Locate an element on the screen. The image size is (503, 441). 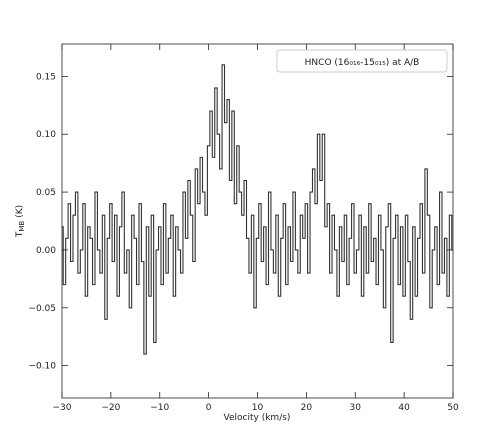
y-tick-label: 0.10 is located at coordinates (46, 135).